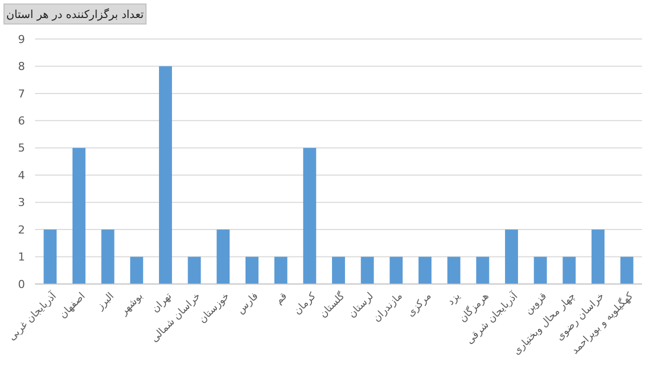 This screenshot has height=366, width=650. I want to click on x-tick-label: قم, so click(282, 298).